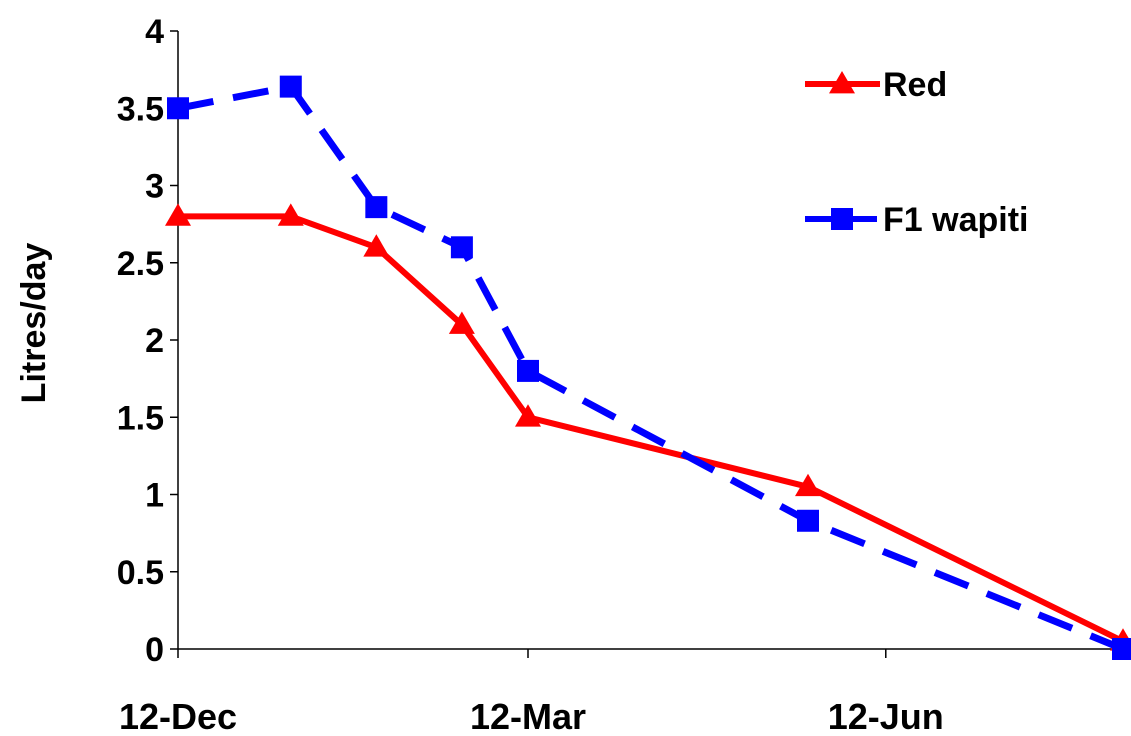  I want to click on x-tick-label: 12-Mar, so click(528, 716).